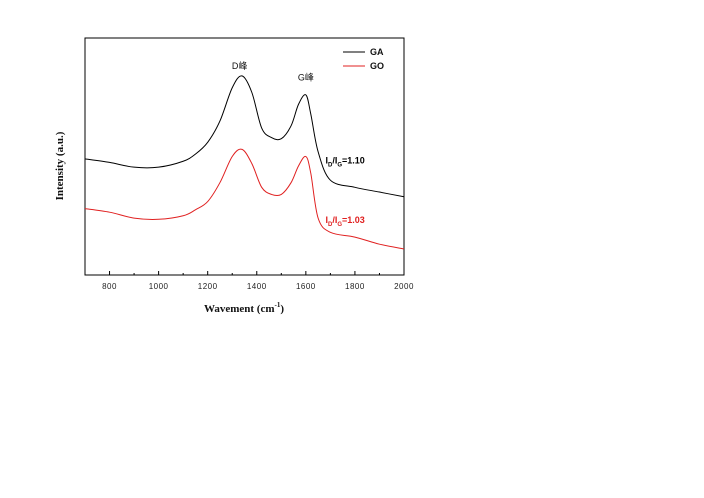 The width and height of the screenshot is (704, 498). I want to click on legend: GA GO, so click(363, 59).